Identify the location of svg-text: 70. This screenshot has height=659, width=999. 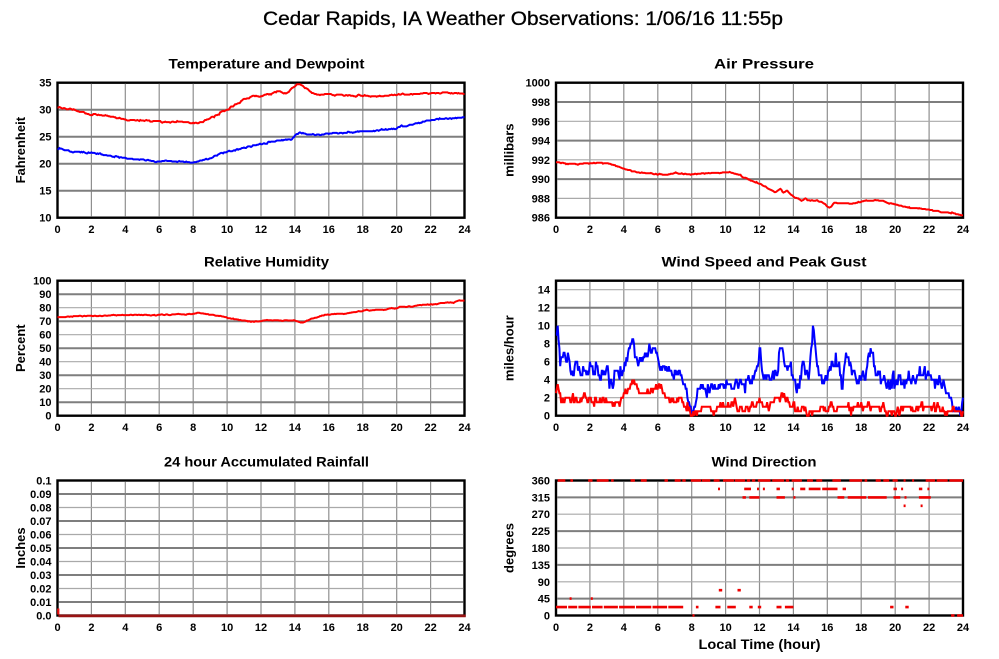
(45, 322).